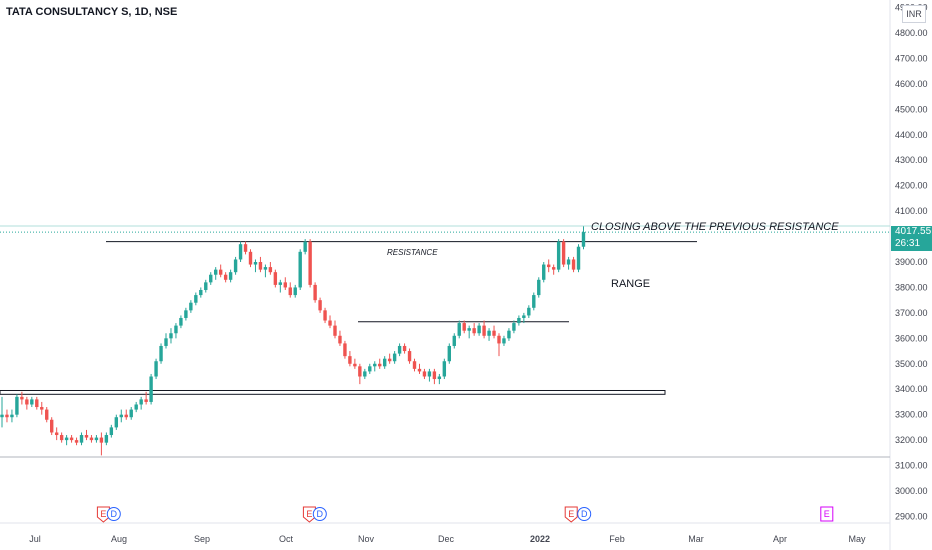 Image resolution: width=932 pixels, height=550 pixels. What do you see at coordinates (92, 12) in the screenshot?
I see `symbol-title: TATA CONSULTANCY S, 1D, NSE` at bounding box center [92, 12].